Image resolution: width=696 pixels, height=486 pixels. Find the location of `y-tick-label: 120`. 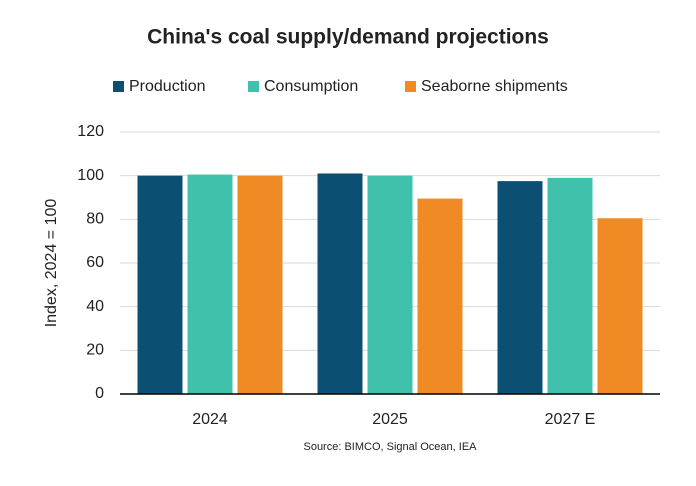

y-tick-label: 120 is located at coordinates (90, 131).